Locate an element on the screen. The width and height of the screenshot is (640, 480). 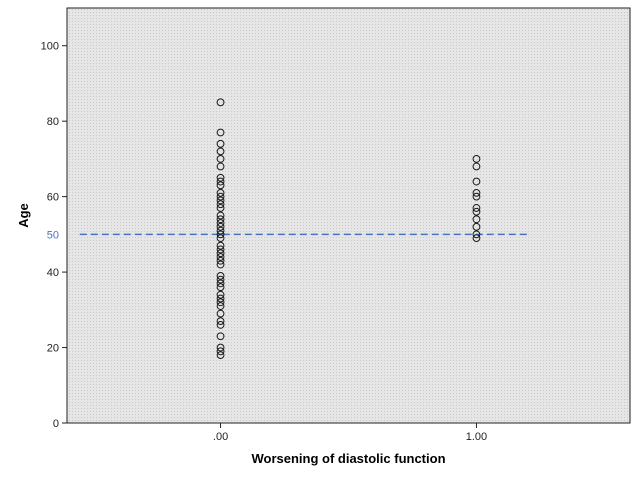
y-tick-label: 60 is located at coordinates (53, 198).